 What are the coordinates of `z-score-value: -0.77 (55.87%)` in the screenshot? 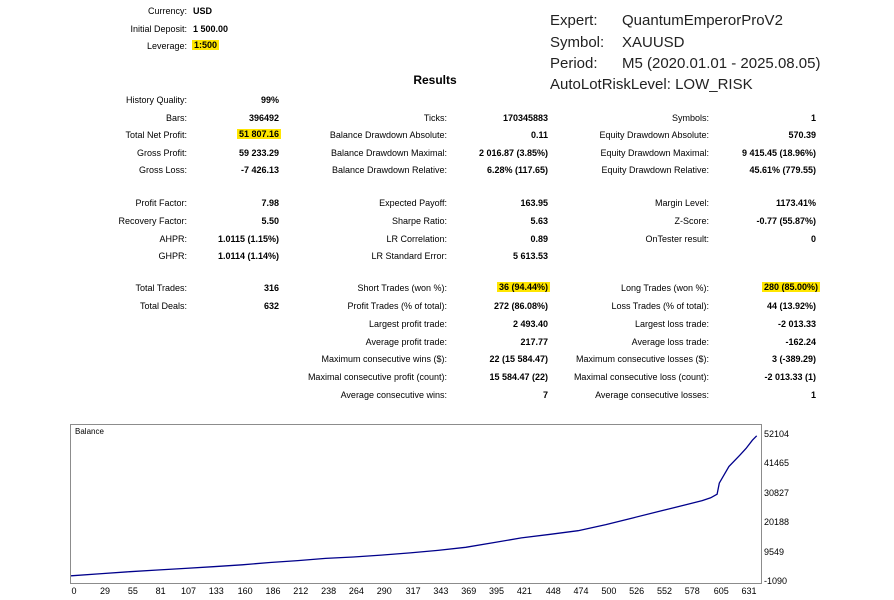 It's located at (786, 221).